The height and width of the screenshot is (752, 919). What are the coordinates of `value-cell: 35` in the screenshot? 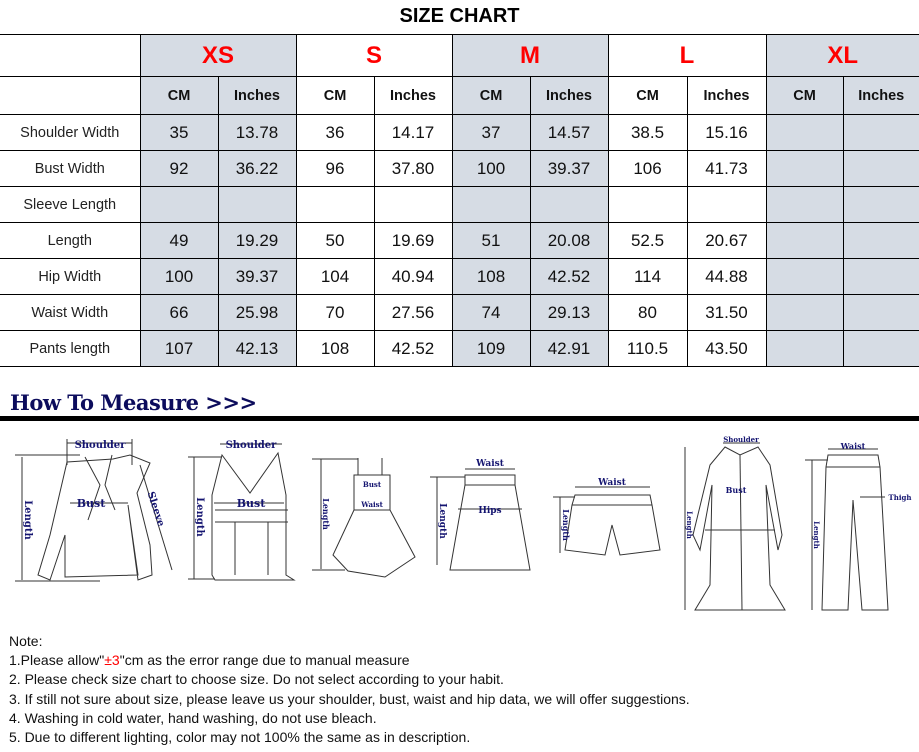 It's located at (179, 132).